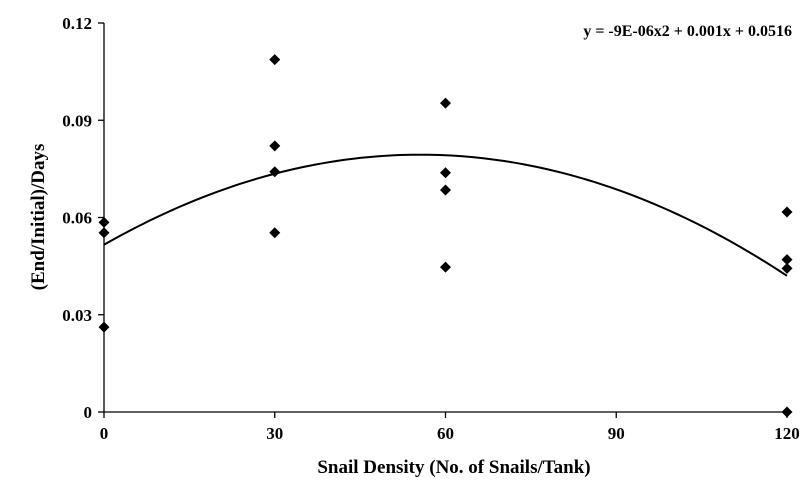 The width and height of the screenshot is (805, 494). I want to click on y-tick-label: 0.09, so click(77, 120).